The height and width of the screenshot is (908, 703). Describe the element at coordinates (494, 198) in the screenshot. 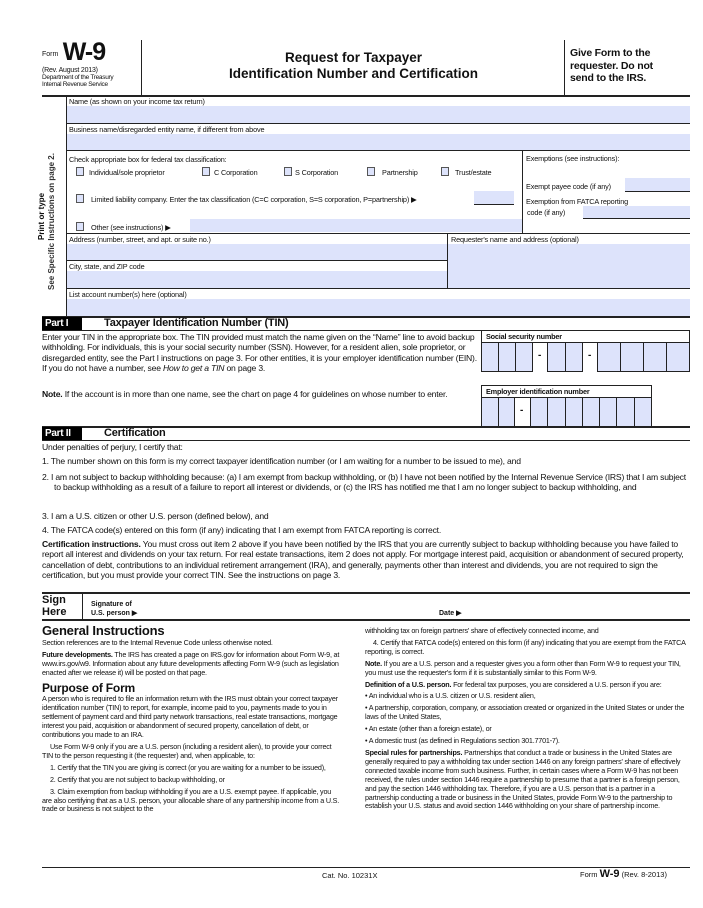

I see `llc-classification-input` at that location.